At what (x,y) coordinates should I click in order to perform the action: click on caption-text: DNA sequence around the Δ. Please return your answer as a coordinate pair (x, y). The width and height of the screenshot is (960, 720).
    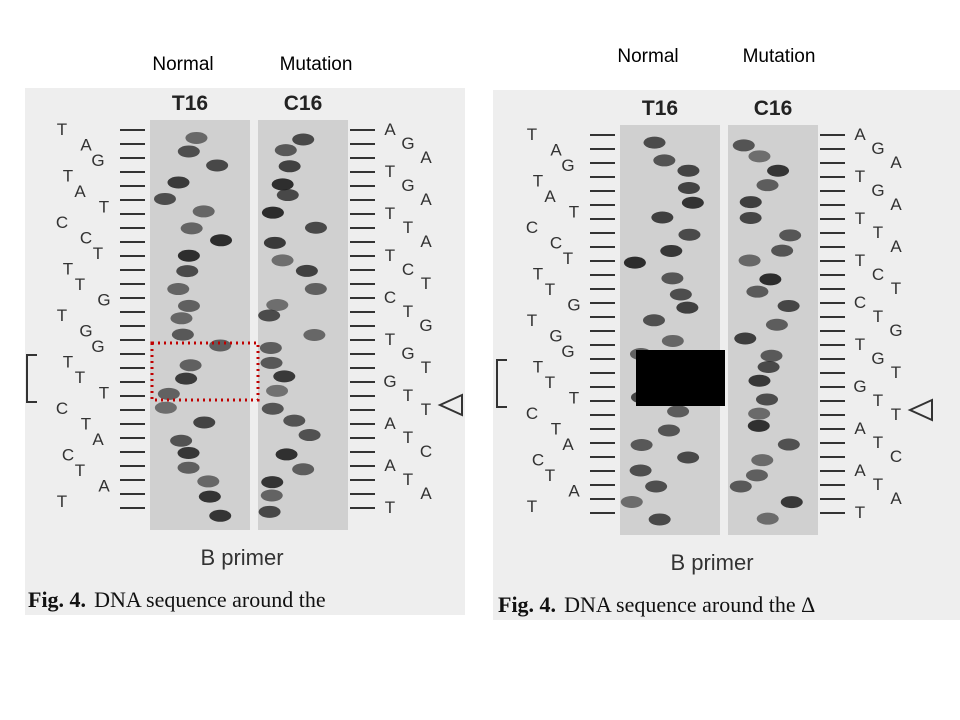
    Looking at the image, I should click on (689, 604).